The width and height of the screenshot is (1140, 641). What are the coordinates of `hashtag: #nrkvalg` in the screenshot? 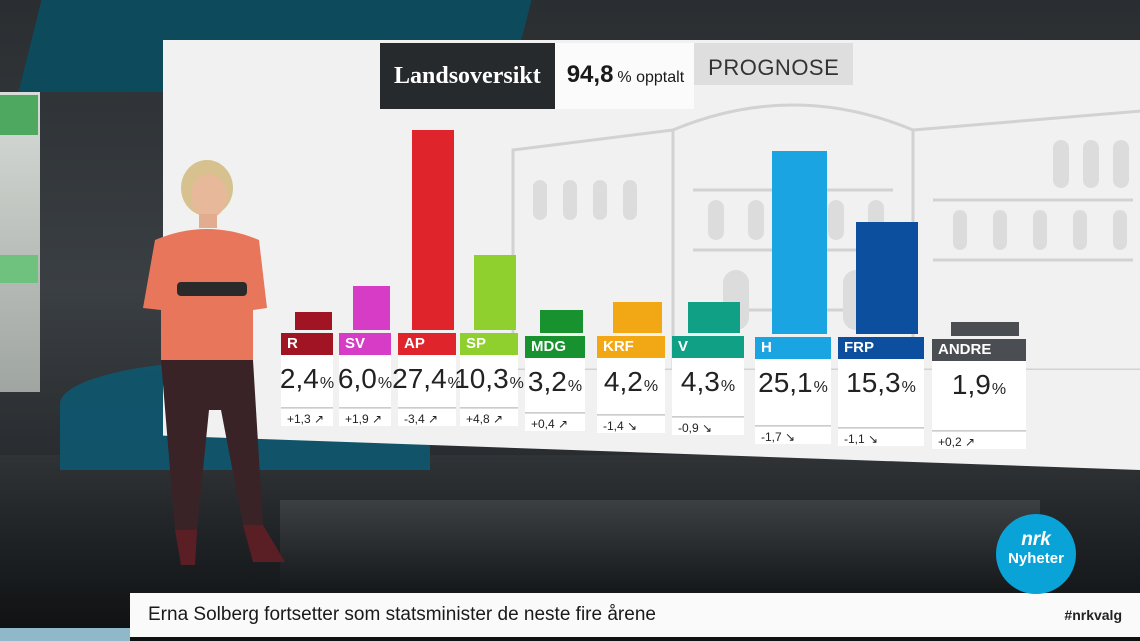 It's located at (1093, 615).